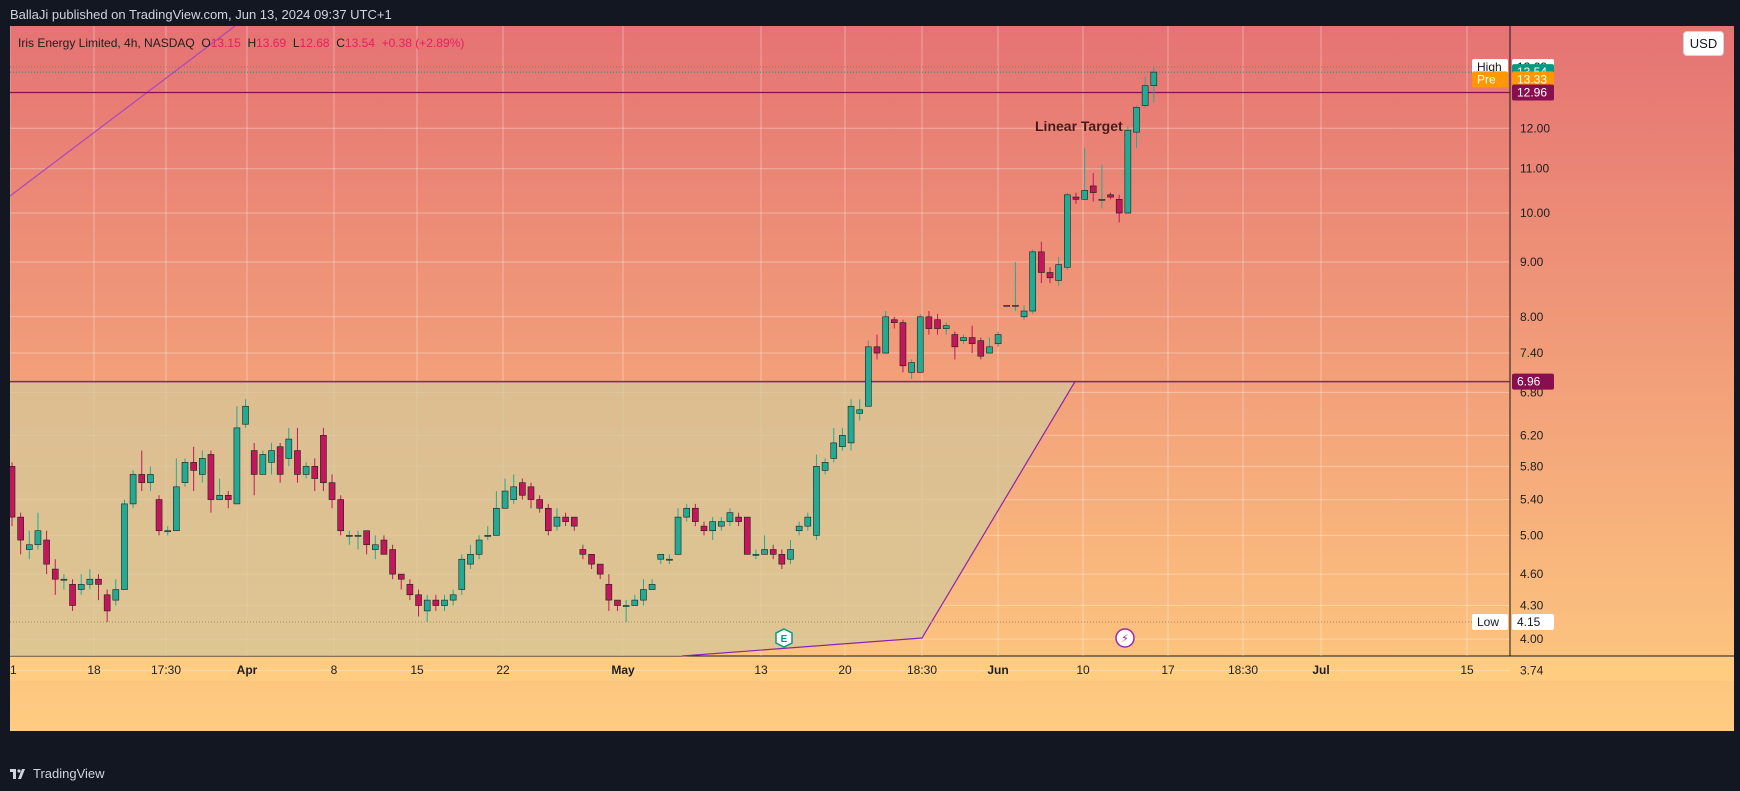 This screenshot has width=1740, height=791. Describe the element at coordinates (252, 43) in the screenshot. I see `high-label: H` at that location.